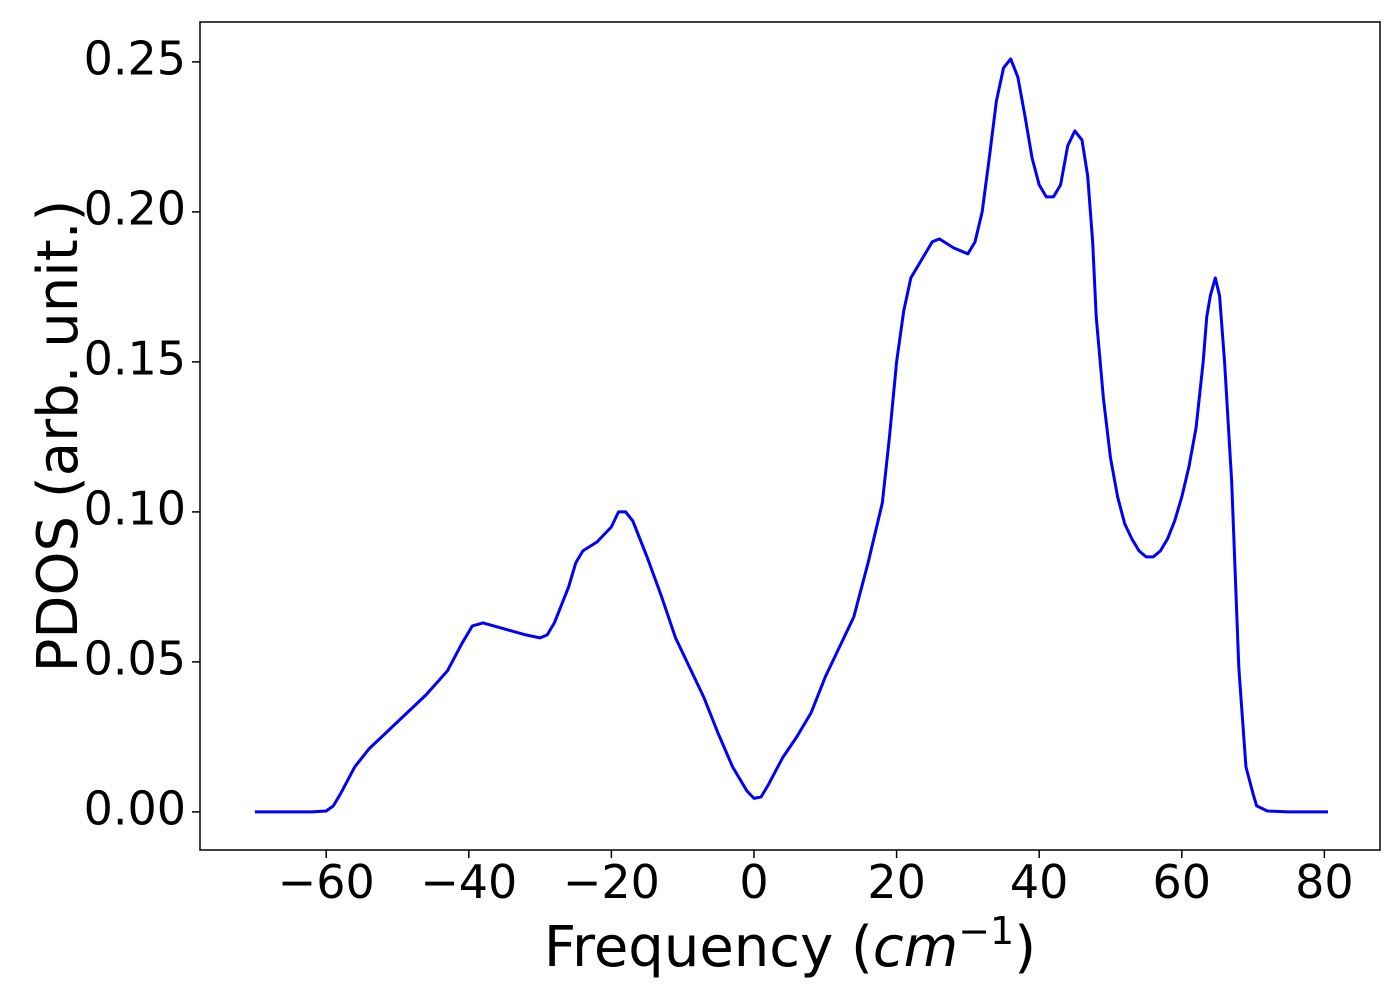 This screenshot has height=1000, width=1400. I want to click on x-tick-label: 80, so click(1324, 882).